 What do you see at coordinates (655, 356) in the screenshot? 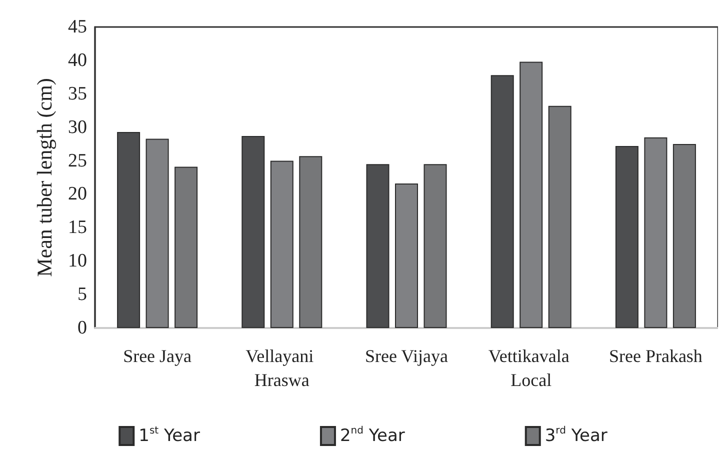
I see `x-tick-label: Sree Prakash` at bounding box center [655, 356].